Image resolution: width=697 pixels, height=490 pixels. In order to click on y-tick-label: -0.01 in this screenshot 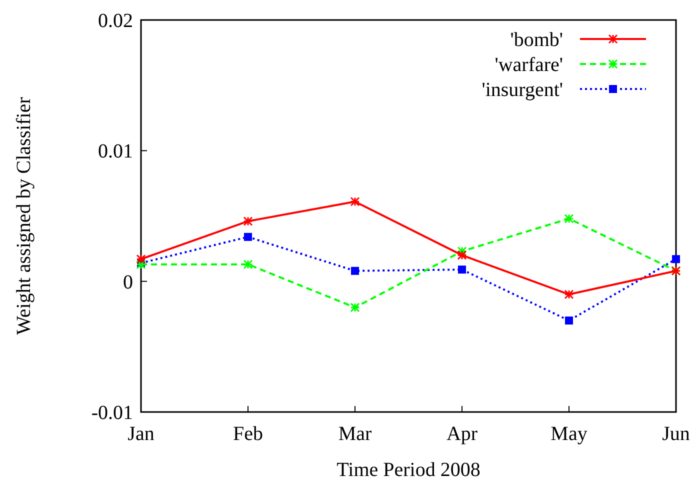, I will do `click(112, 413)`.